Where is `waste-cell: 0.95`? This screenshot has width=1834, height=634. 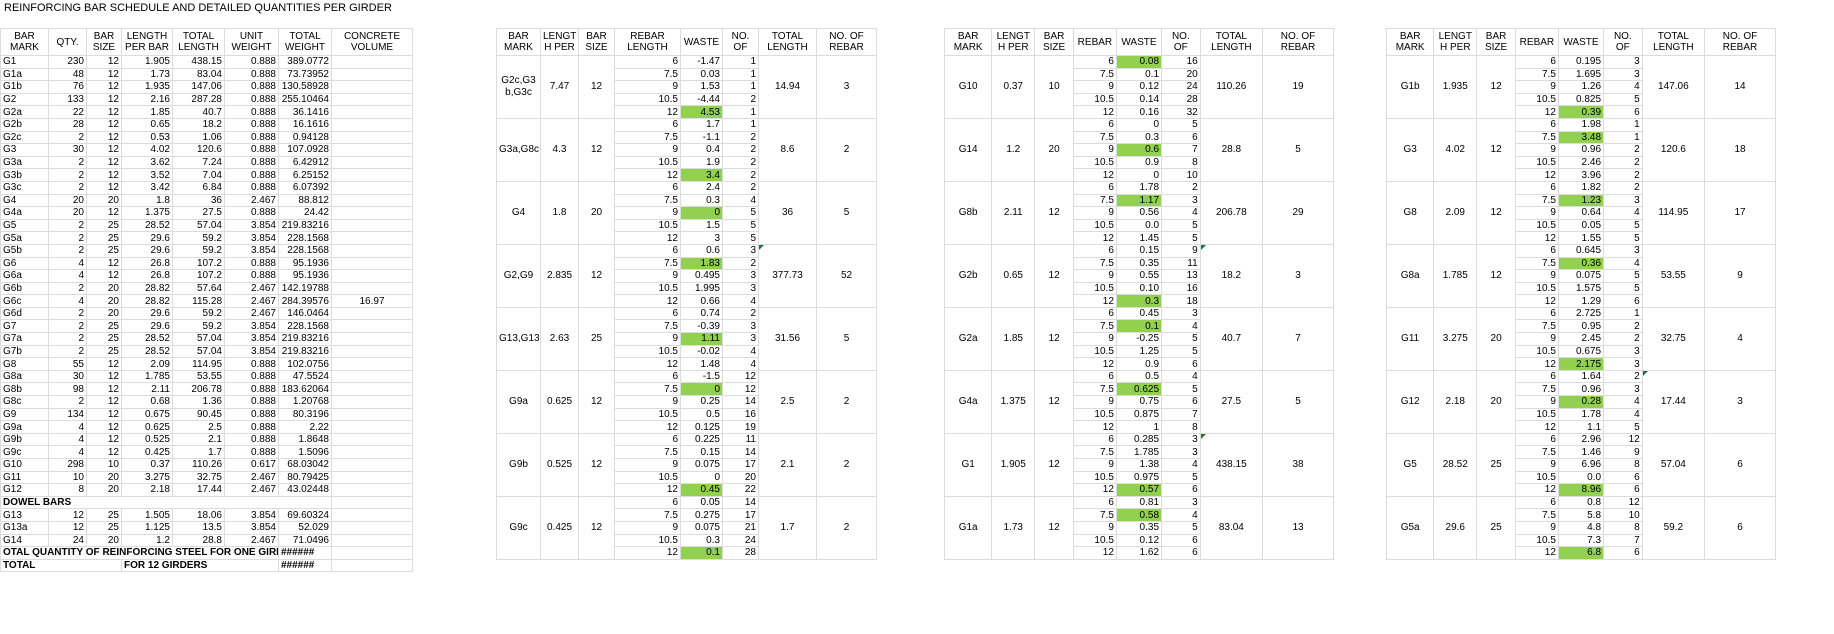
waste-cell: 0.95 is located at coordinates (1581, 326).